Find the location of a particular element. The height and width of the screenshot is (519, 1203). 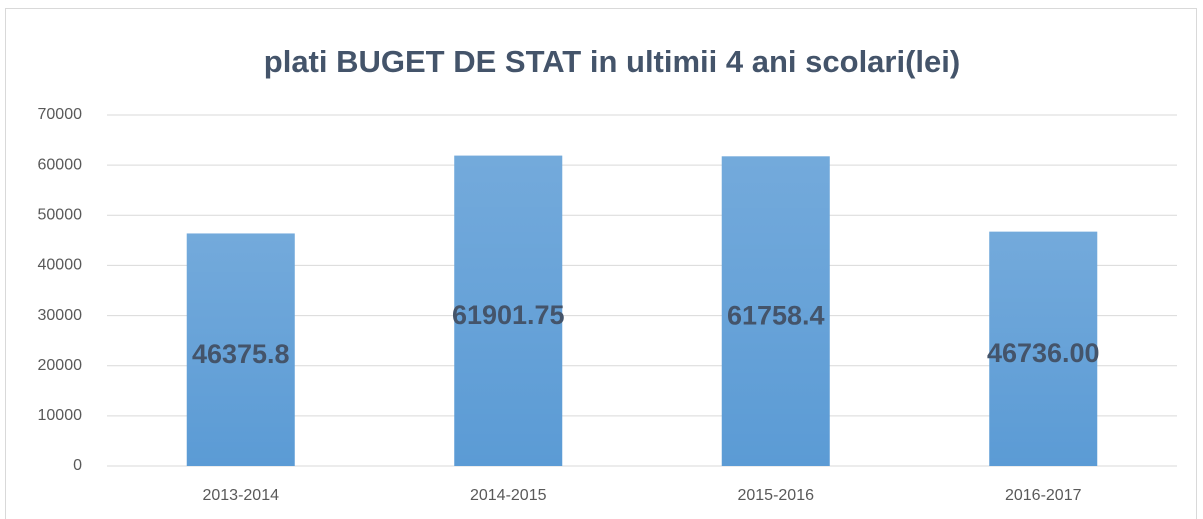

y-tick-label: 0 is located at coordinates (77, 465).